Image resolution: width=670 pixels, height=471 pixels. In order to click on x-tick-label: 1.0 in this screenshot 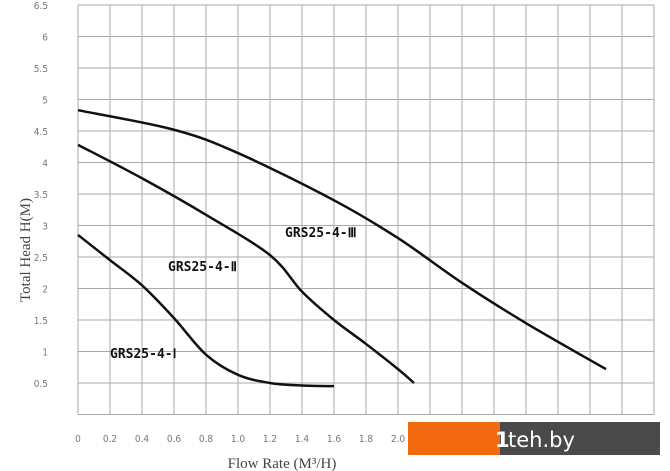, I will do `click(238, 439)`.